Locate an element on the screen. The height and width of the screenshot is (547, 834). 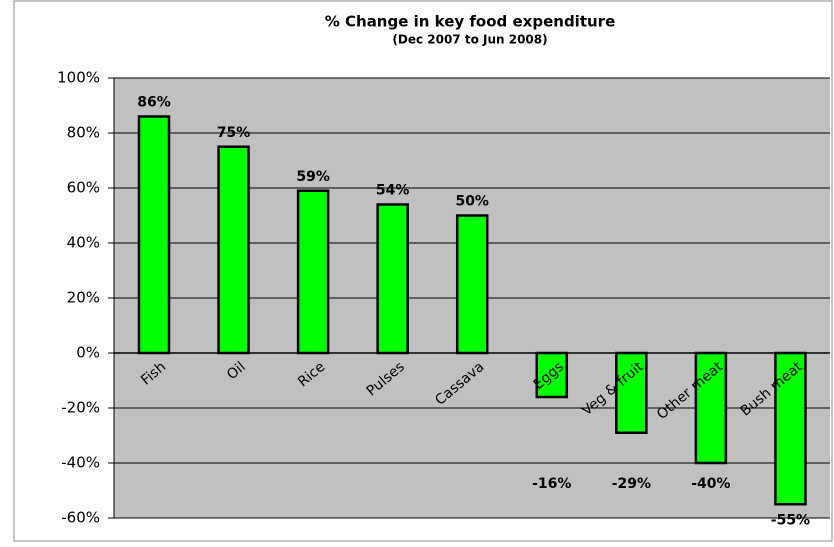
value-label: -40% is located at coordinates (710, 484).